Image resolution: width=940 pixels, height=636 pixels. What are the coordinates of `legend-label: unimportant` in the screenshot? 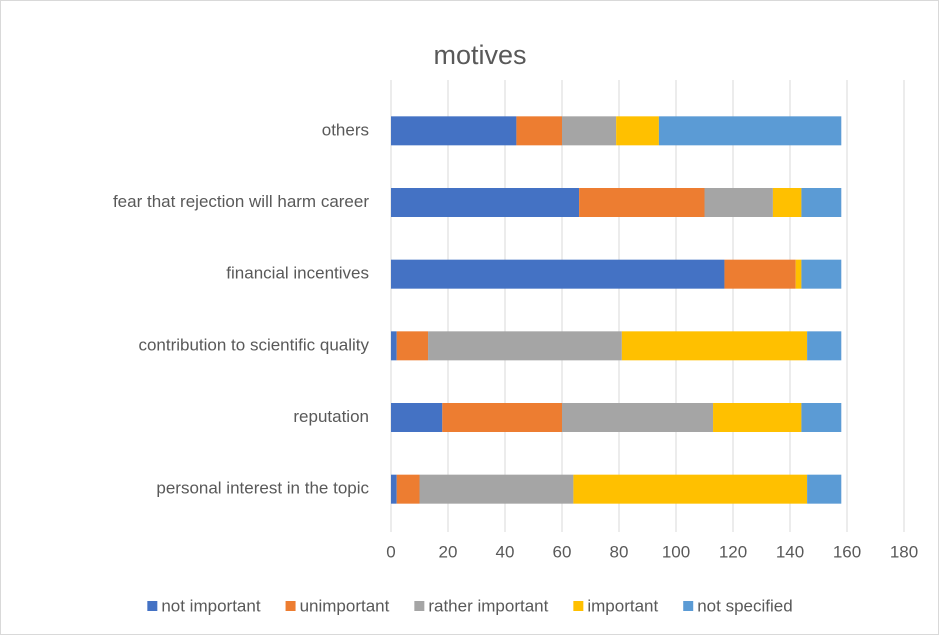 It's located at (345, 605).